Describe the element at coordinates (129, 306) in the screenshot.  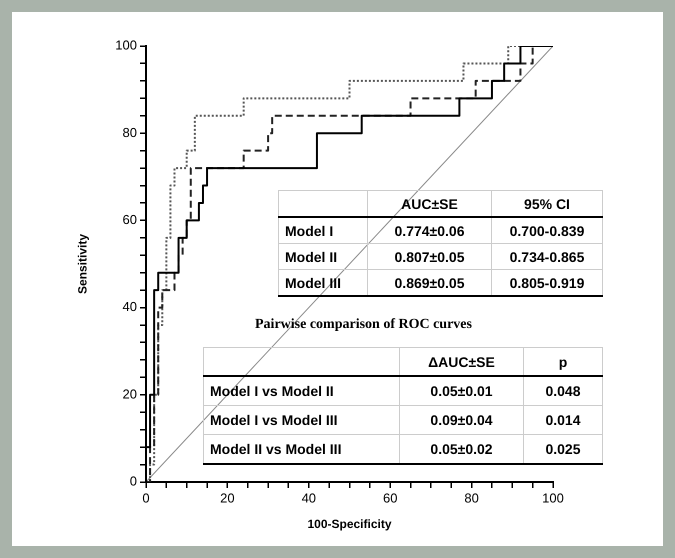
I see `y-tick-label: 40` at that location.